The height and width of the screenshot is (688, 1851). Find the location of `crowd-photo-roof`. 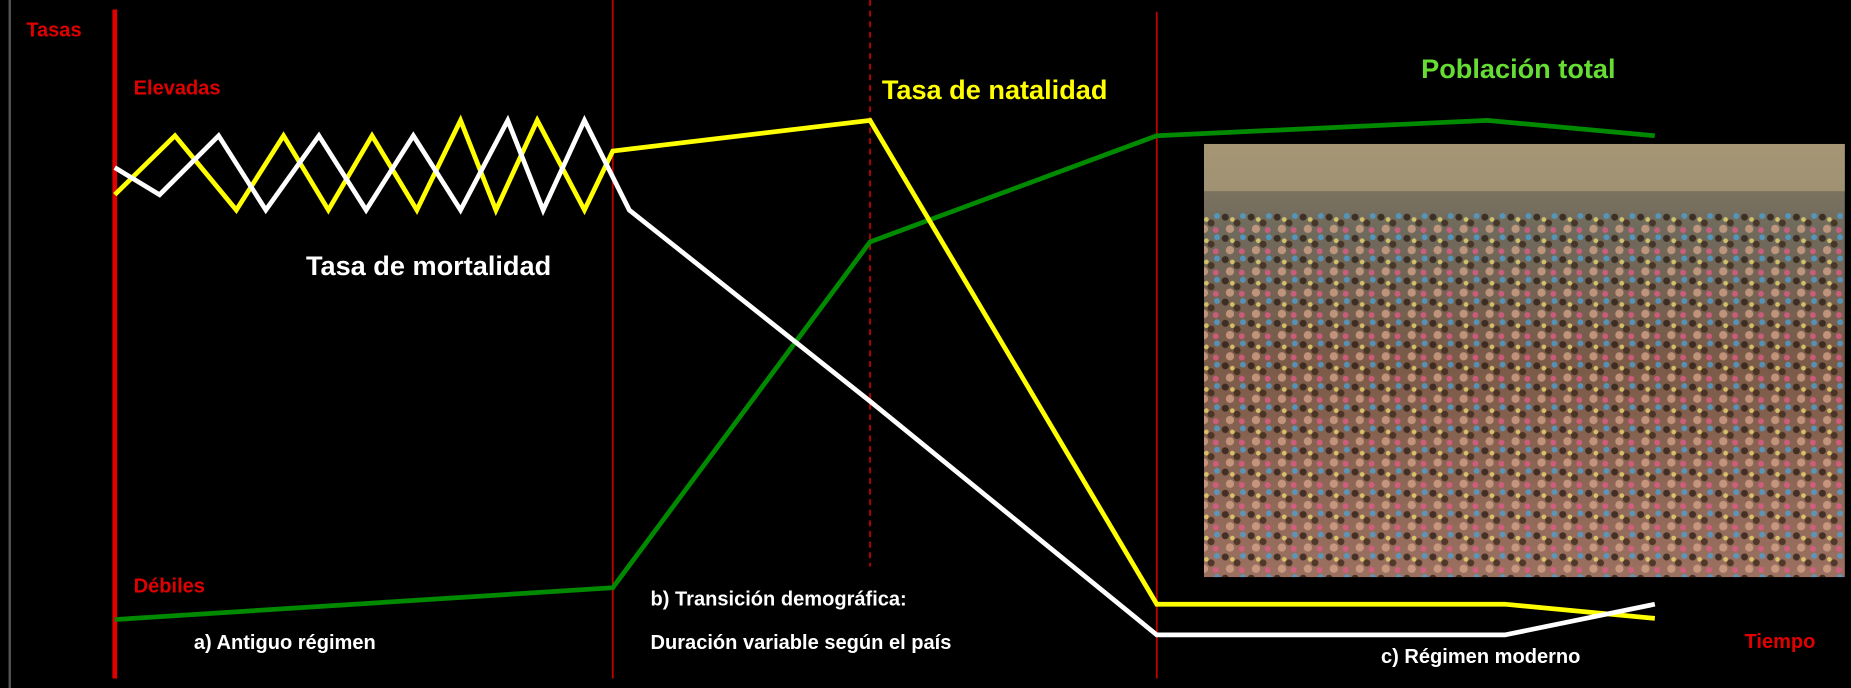

crowd-photo-roof is located at coordinates (1524, 167).